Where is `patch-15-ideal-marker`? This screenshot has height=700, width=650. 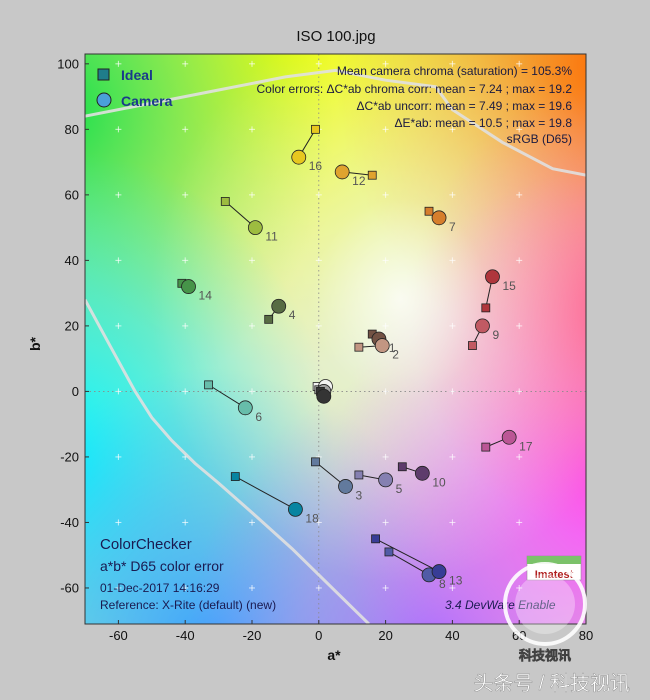 patch-15-ideal-marker is located at coordinates (486, 308).